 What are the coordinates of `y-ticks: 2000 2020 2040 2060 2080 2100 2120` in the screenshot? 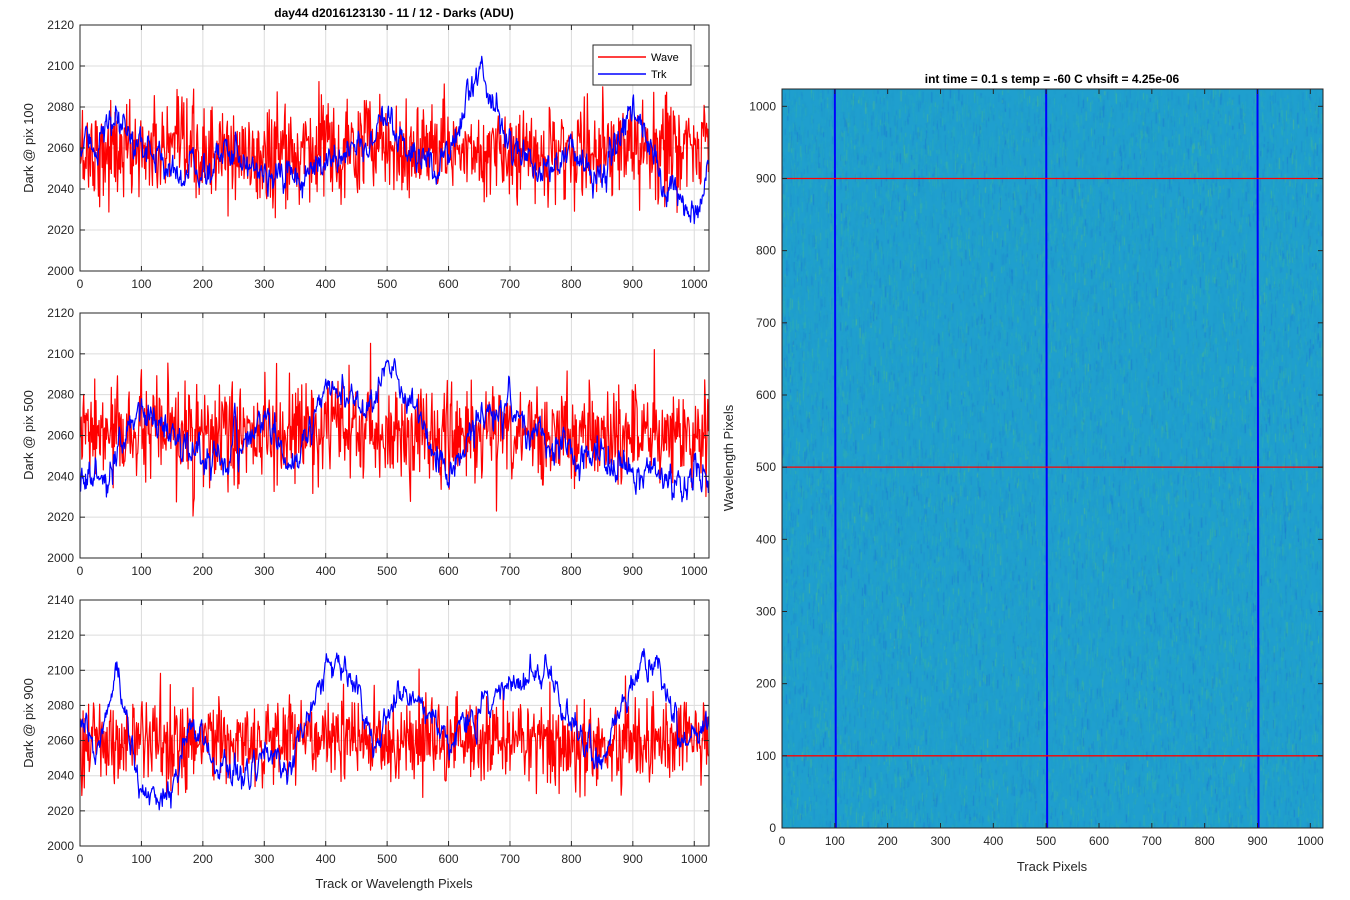 It's located at (378, 148).